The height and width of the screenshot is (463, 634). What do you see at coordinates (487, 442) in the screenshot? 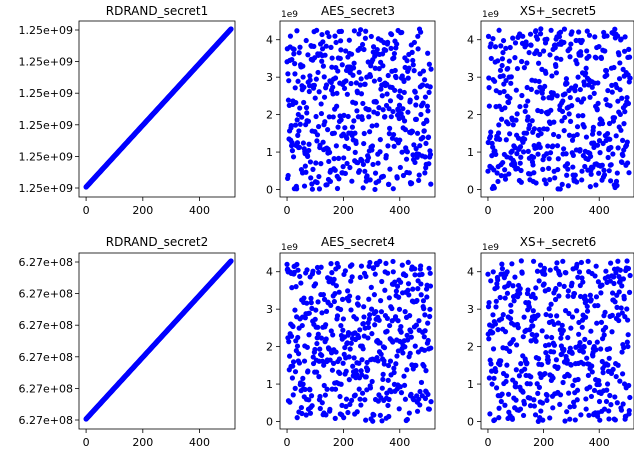
I see `x-tick-label: 0` at bounding box center [487, 442].